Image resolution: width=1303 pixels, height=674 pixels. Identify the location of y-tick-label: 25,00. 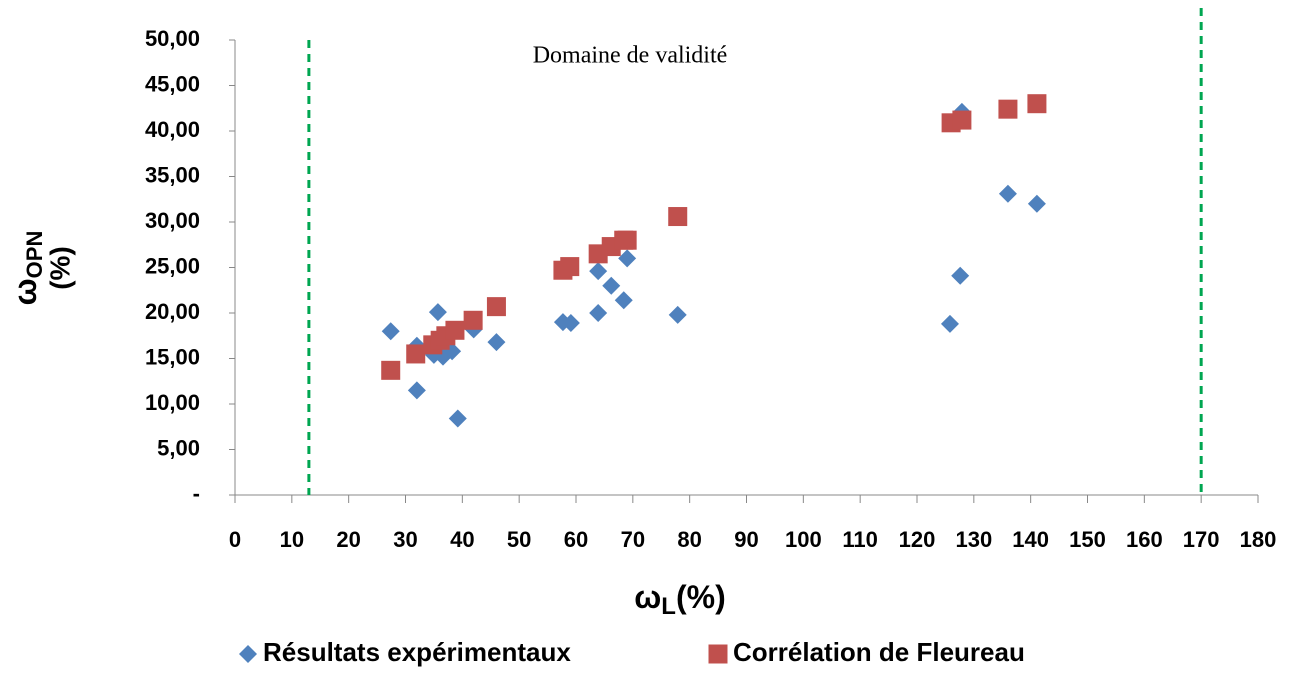
(172, 265).